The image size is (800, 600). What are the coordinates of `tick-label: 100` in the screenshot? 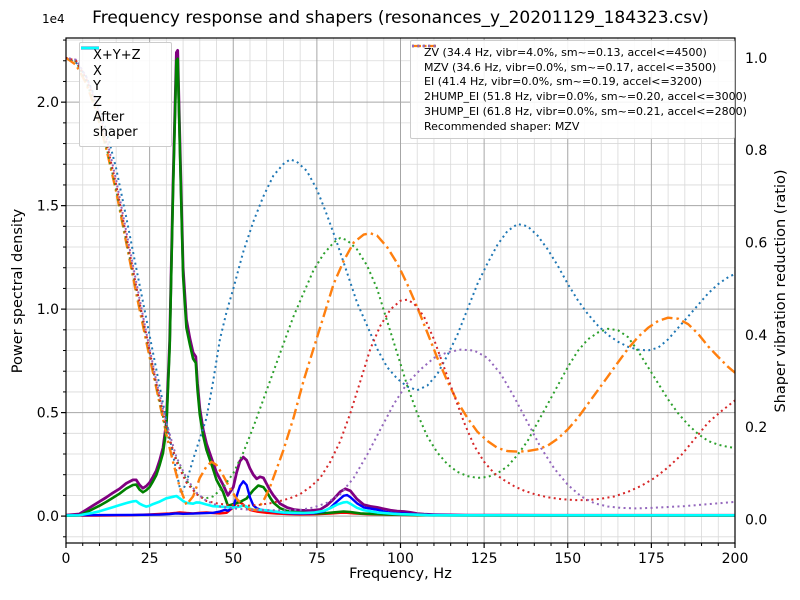 It's located at (400, 559).